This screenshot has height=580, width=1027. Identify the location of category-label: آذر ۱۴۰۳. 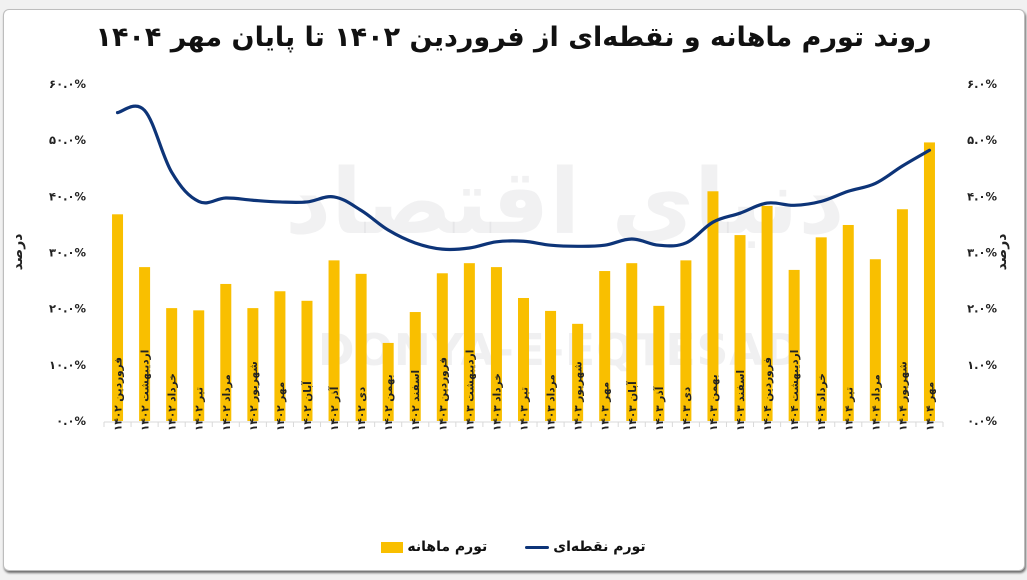
(659, 408).